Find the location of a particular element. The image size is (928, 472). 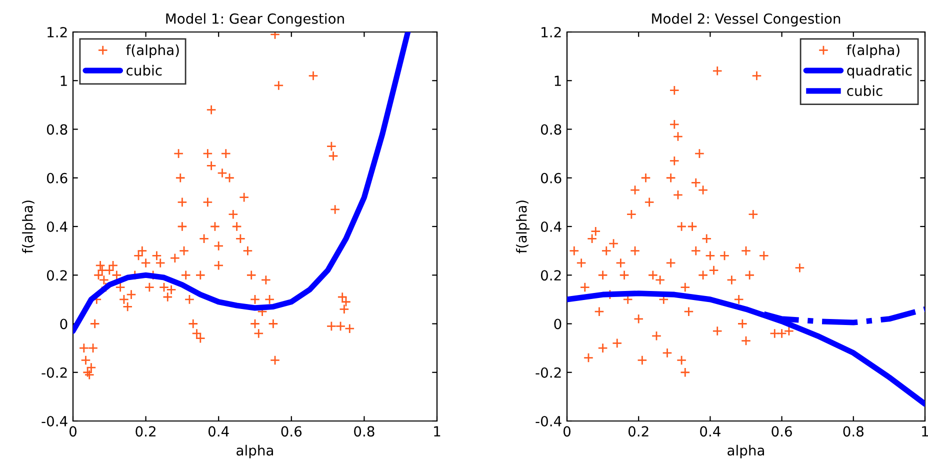

chart-title: Model 1: Gear Congestion is located at coordinates (255, 20).